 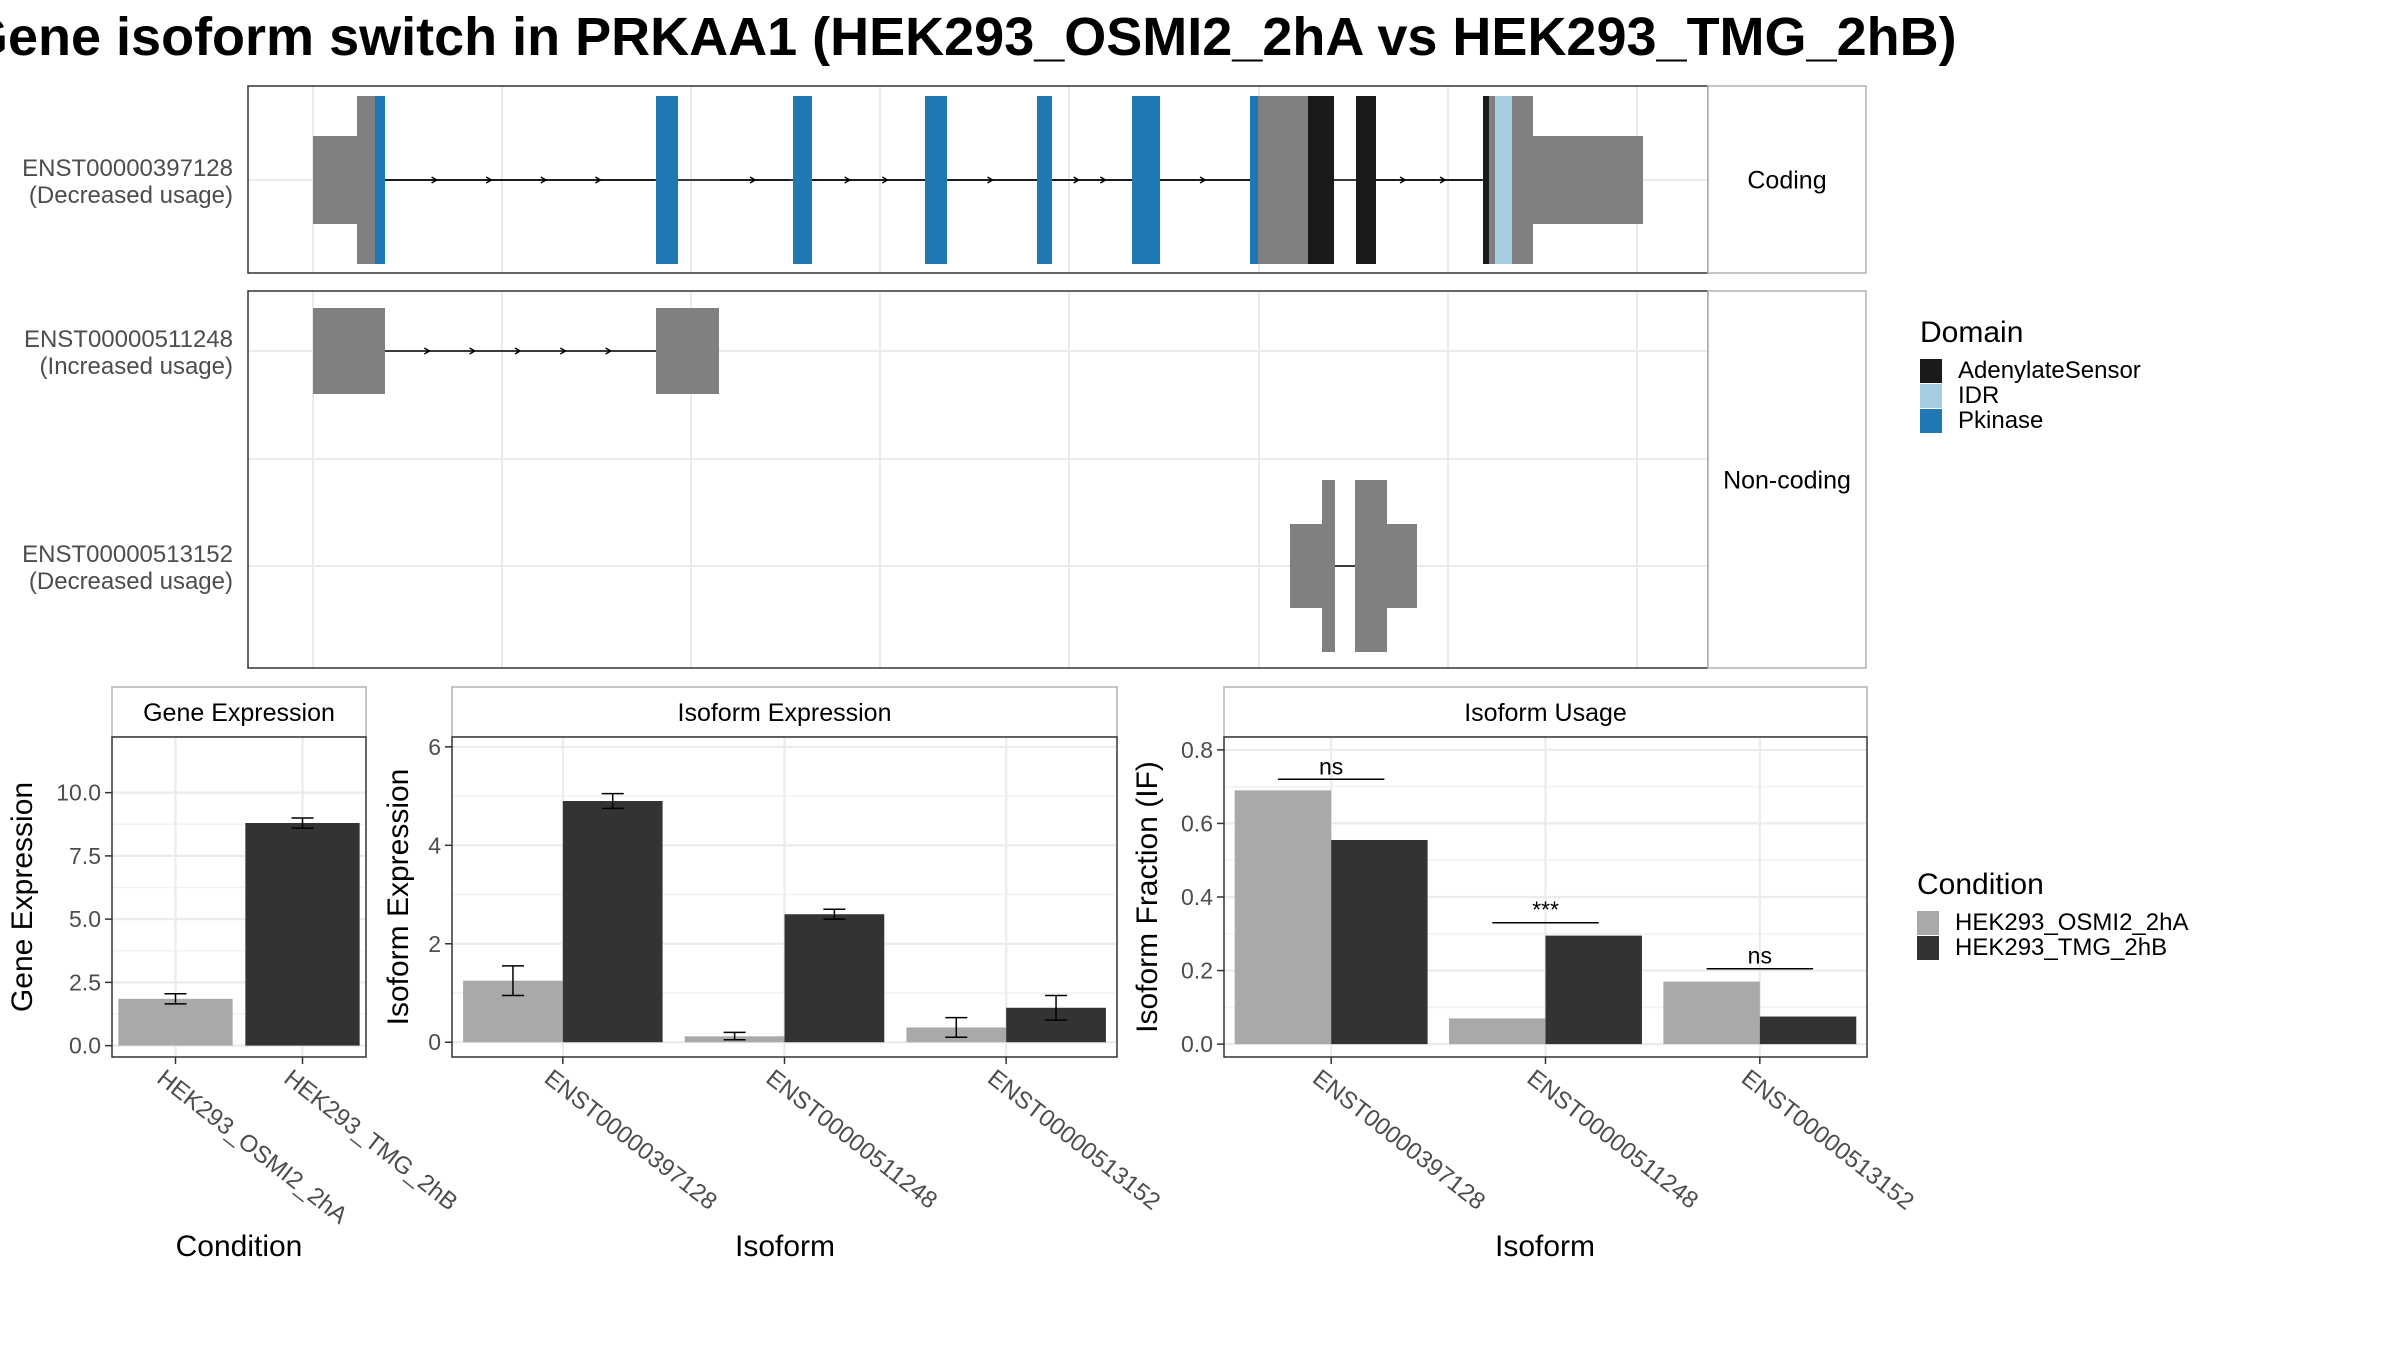 I want to click on domain-legend: Domain AdenylateSensor IDR Pkinase, so click(x=2030, y=375).